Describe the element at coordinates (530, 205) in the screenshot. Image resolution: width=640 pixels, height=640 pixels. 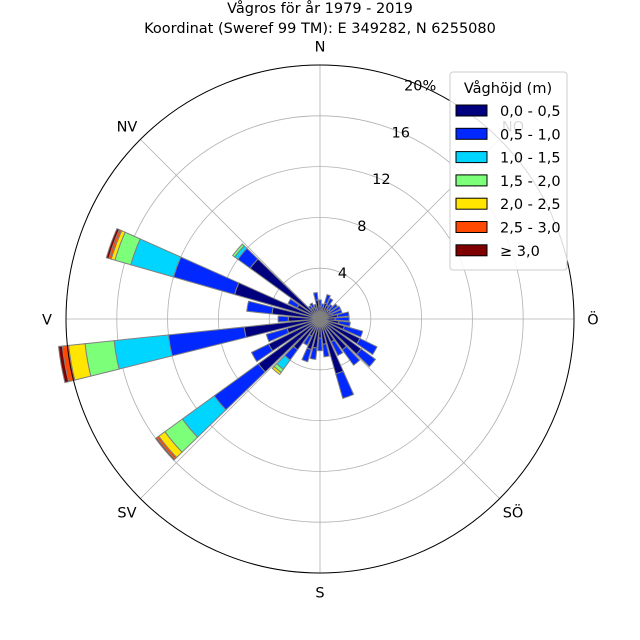
I see `legend-label-4: 2,0 - 2,5` at that location.